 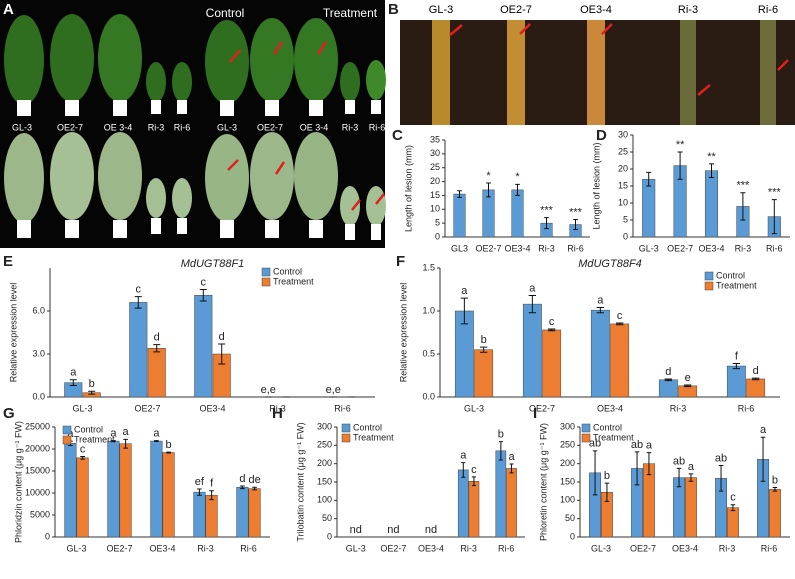 I want to click on significance-label: f, so click(x=212, y=484).